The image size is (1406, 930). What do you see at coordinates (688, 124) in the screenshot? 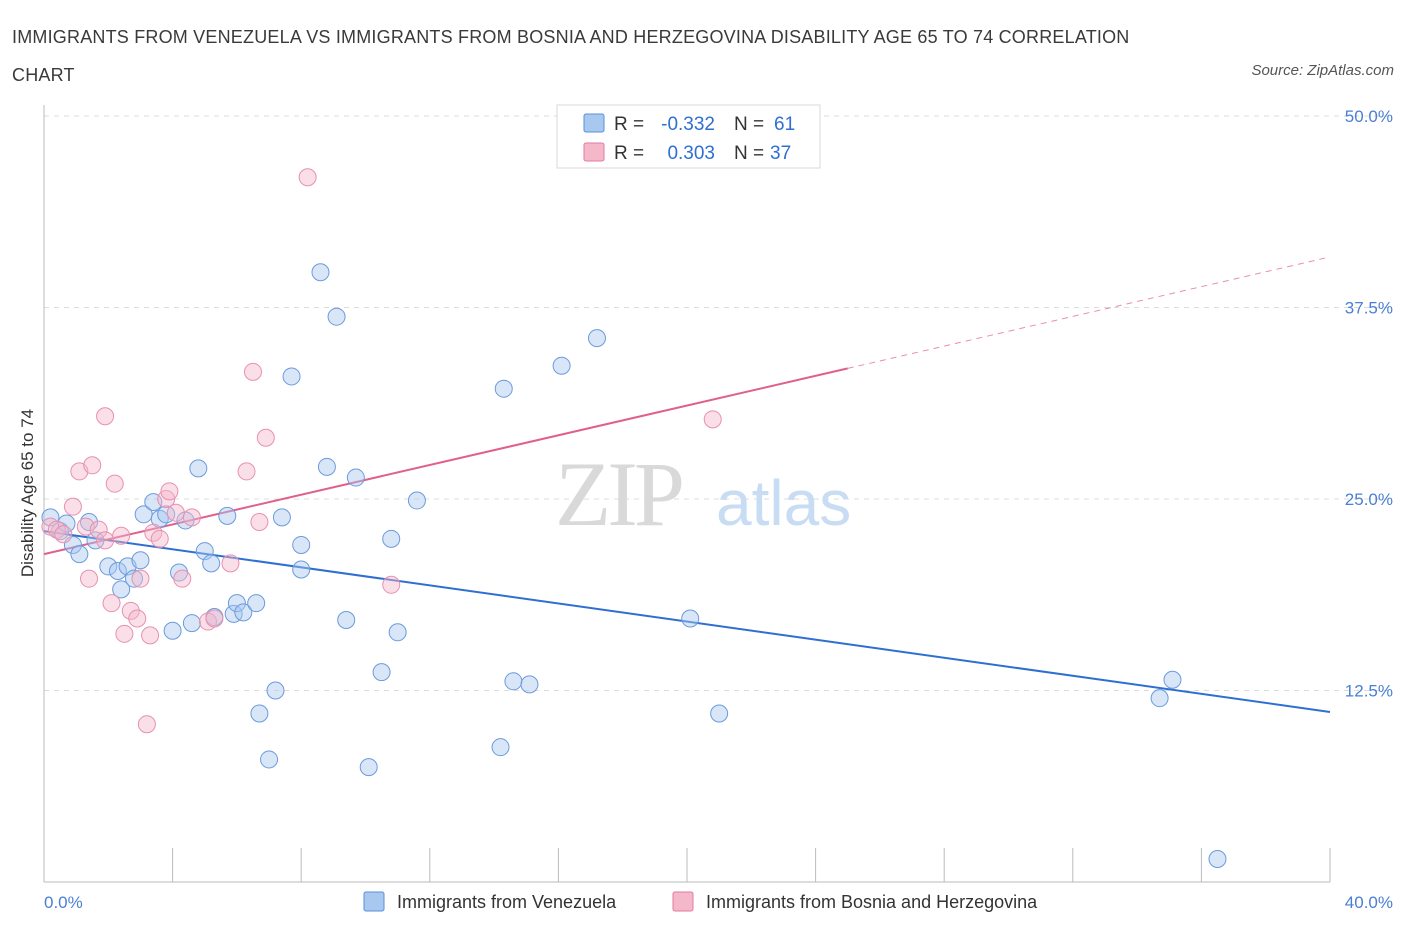
I see `legend-r-value-1: -0.332` at bounding box center [688, 124].